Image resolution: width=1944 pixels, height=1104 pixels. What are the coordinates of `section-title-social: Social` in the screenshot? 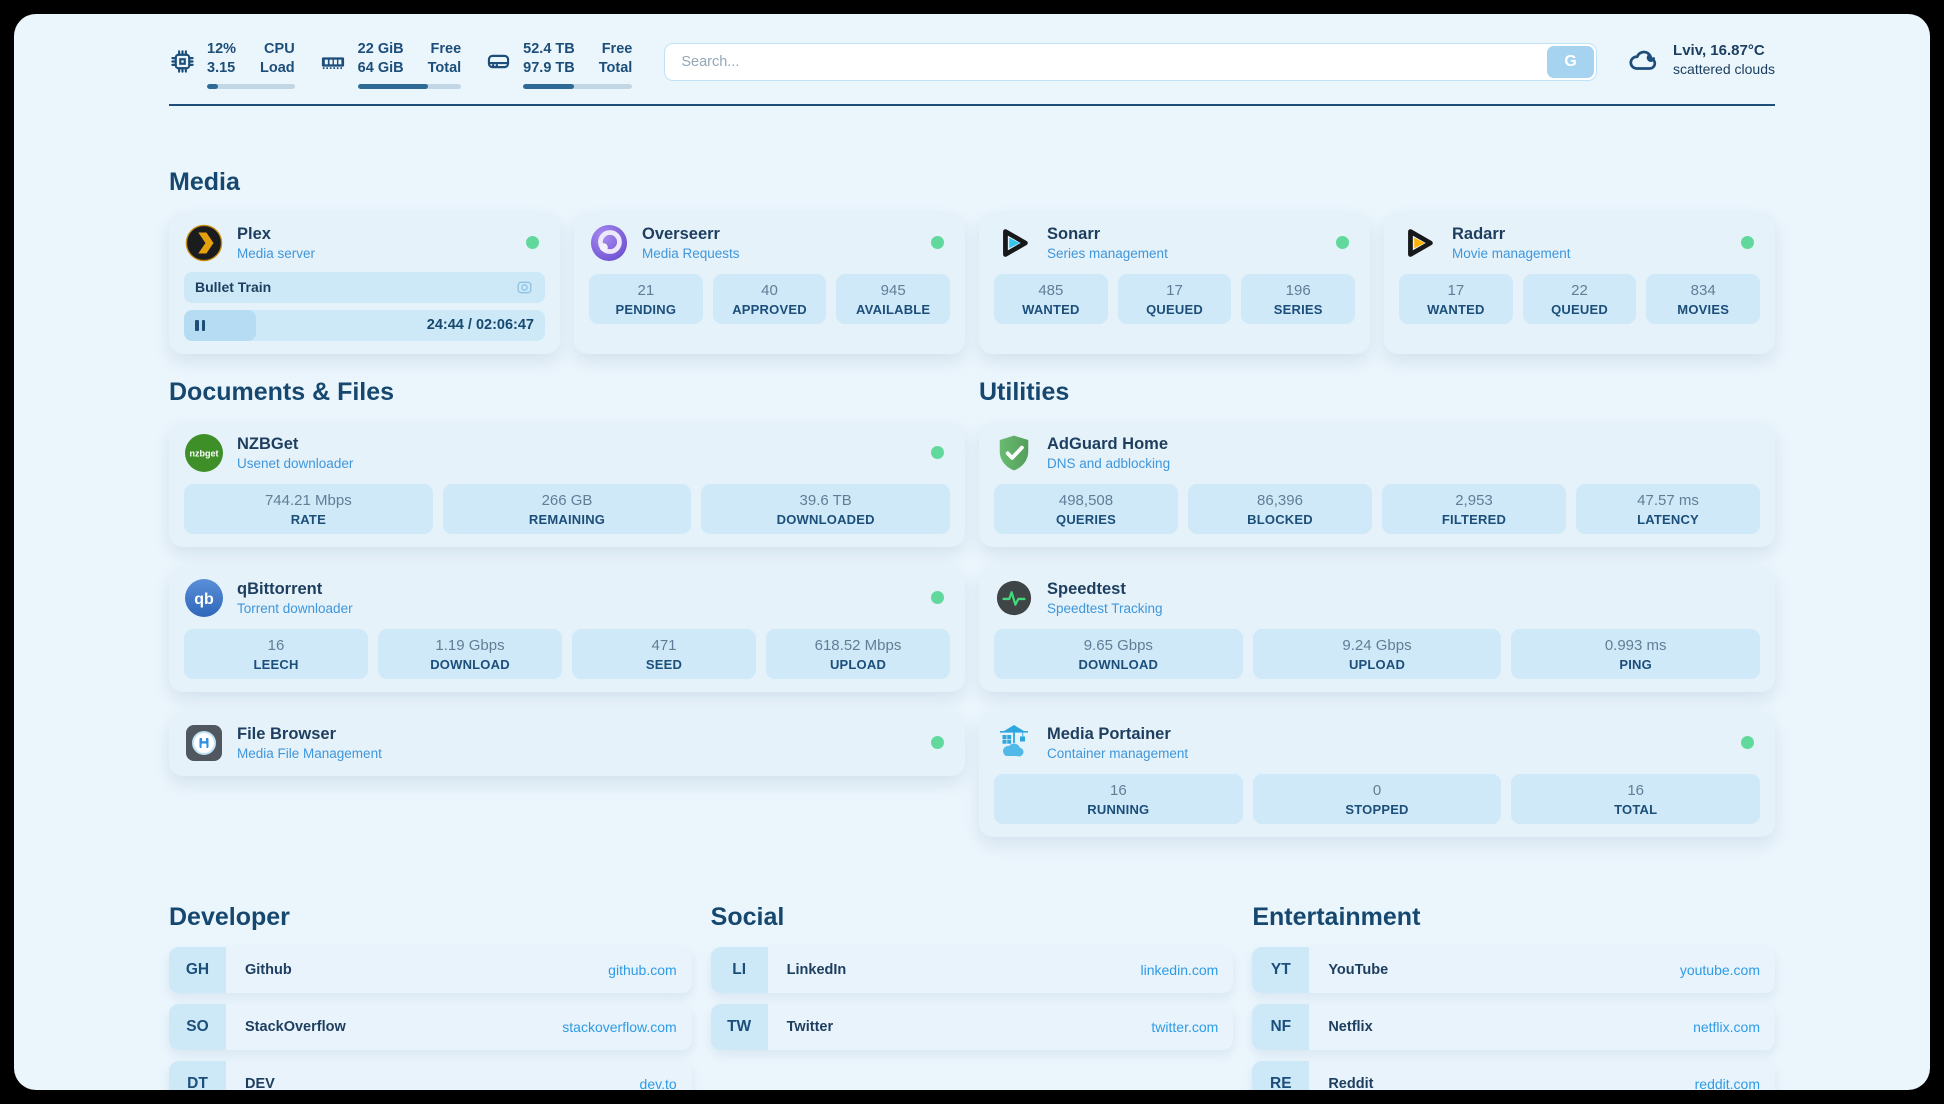 It's located at (747, 916).